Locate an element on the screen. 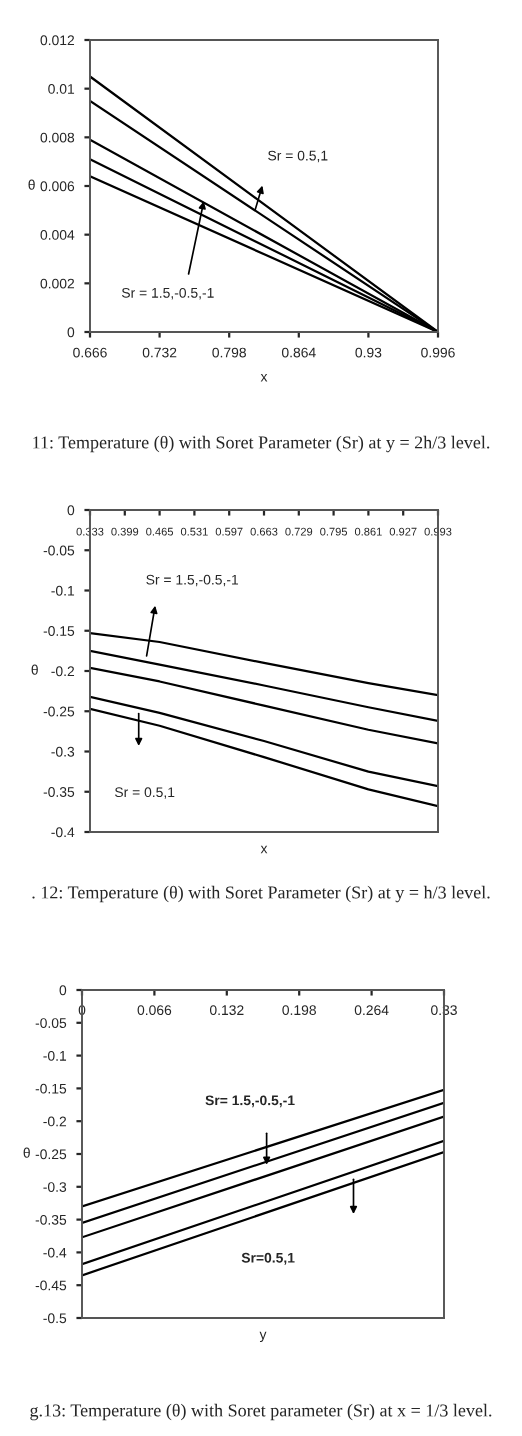  text: 11: Temperature (θ) with Soret Parameter (Sr) at y = 2h/3 level. is located at coordinates (261, 444).